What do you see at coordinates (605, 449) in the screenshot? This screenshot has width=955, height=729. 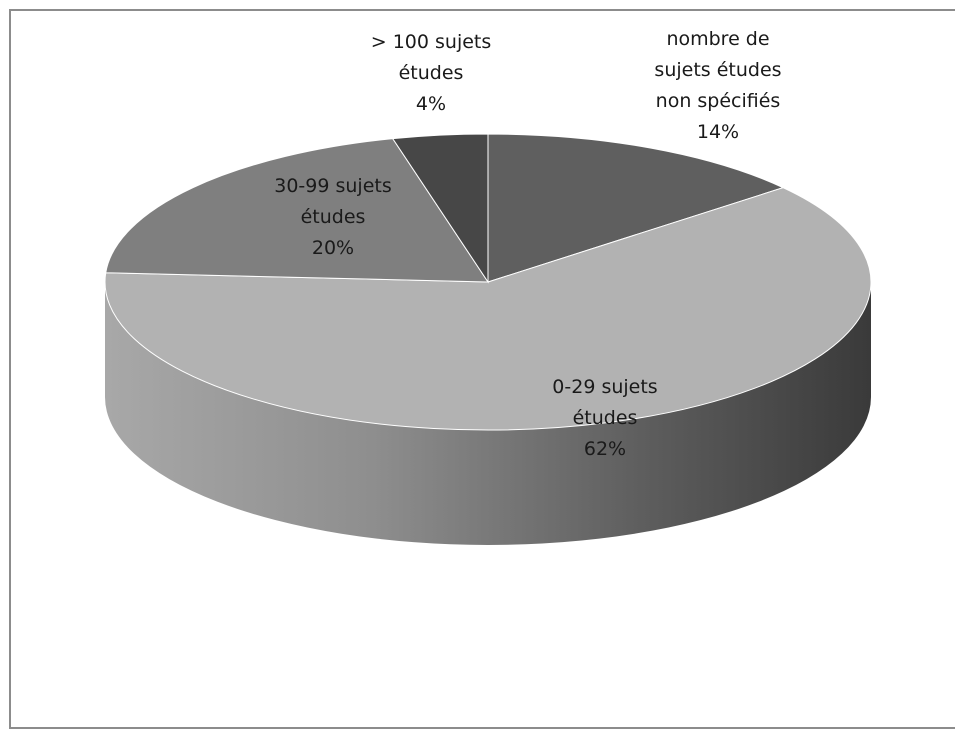 I see `slice-percent-1: 62%` at bounding box center [605, 449].